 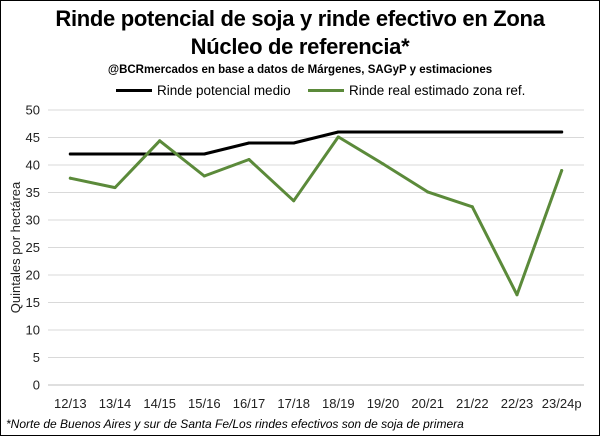 I want to click on series-0-point-14/15, so click(x=160, y=154).